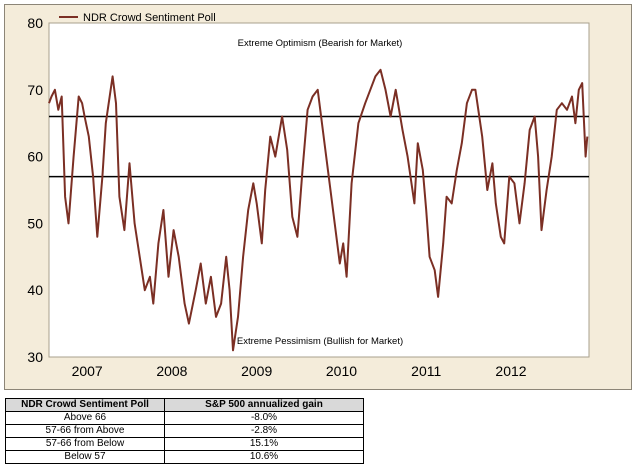  What do you see at coordinates (35, 190) in the screenshot?
I see `y-axis-ticks: 30 40 50 60 70 80` at bounding box center [35, 190].